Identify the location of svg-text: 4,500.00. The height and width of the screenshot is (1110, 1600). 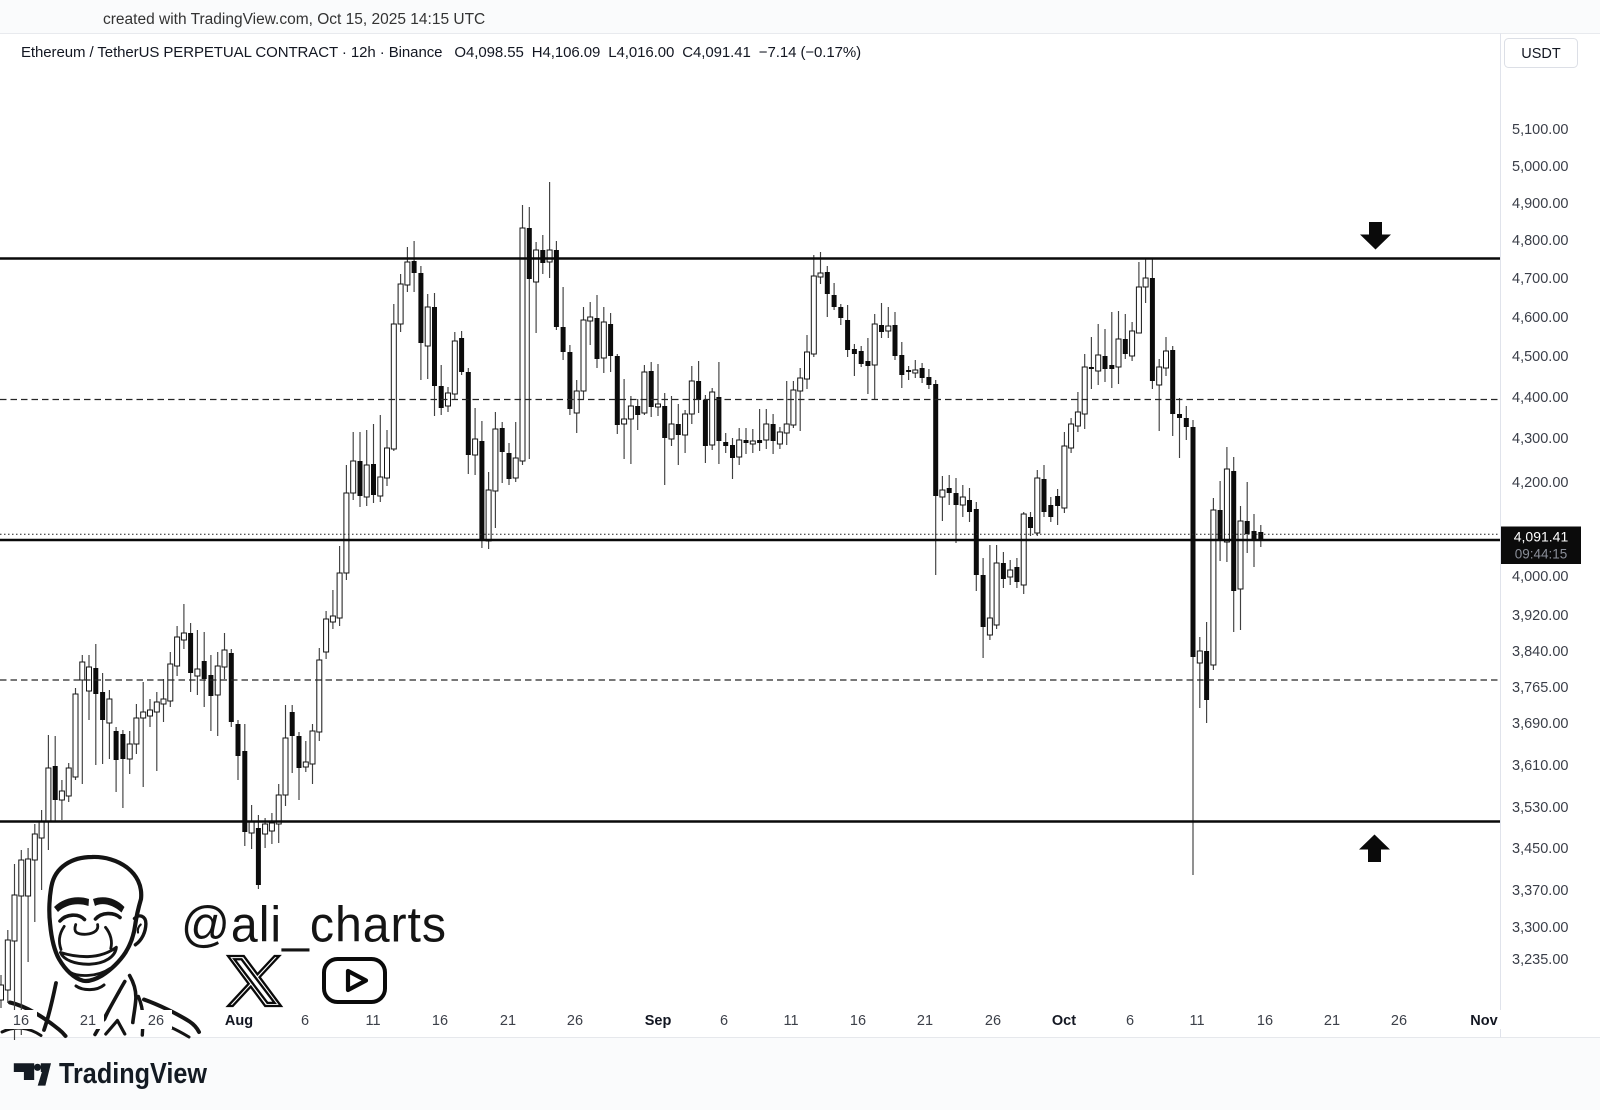
(1540, 357).